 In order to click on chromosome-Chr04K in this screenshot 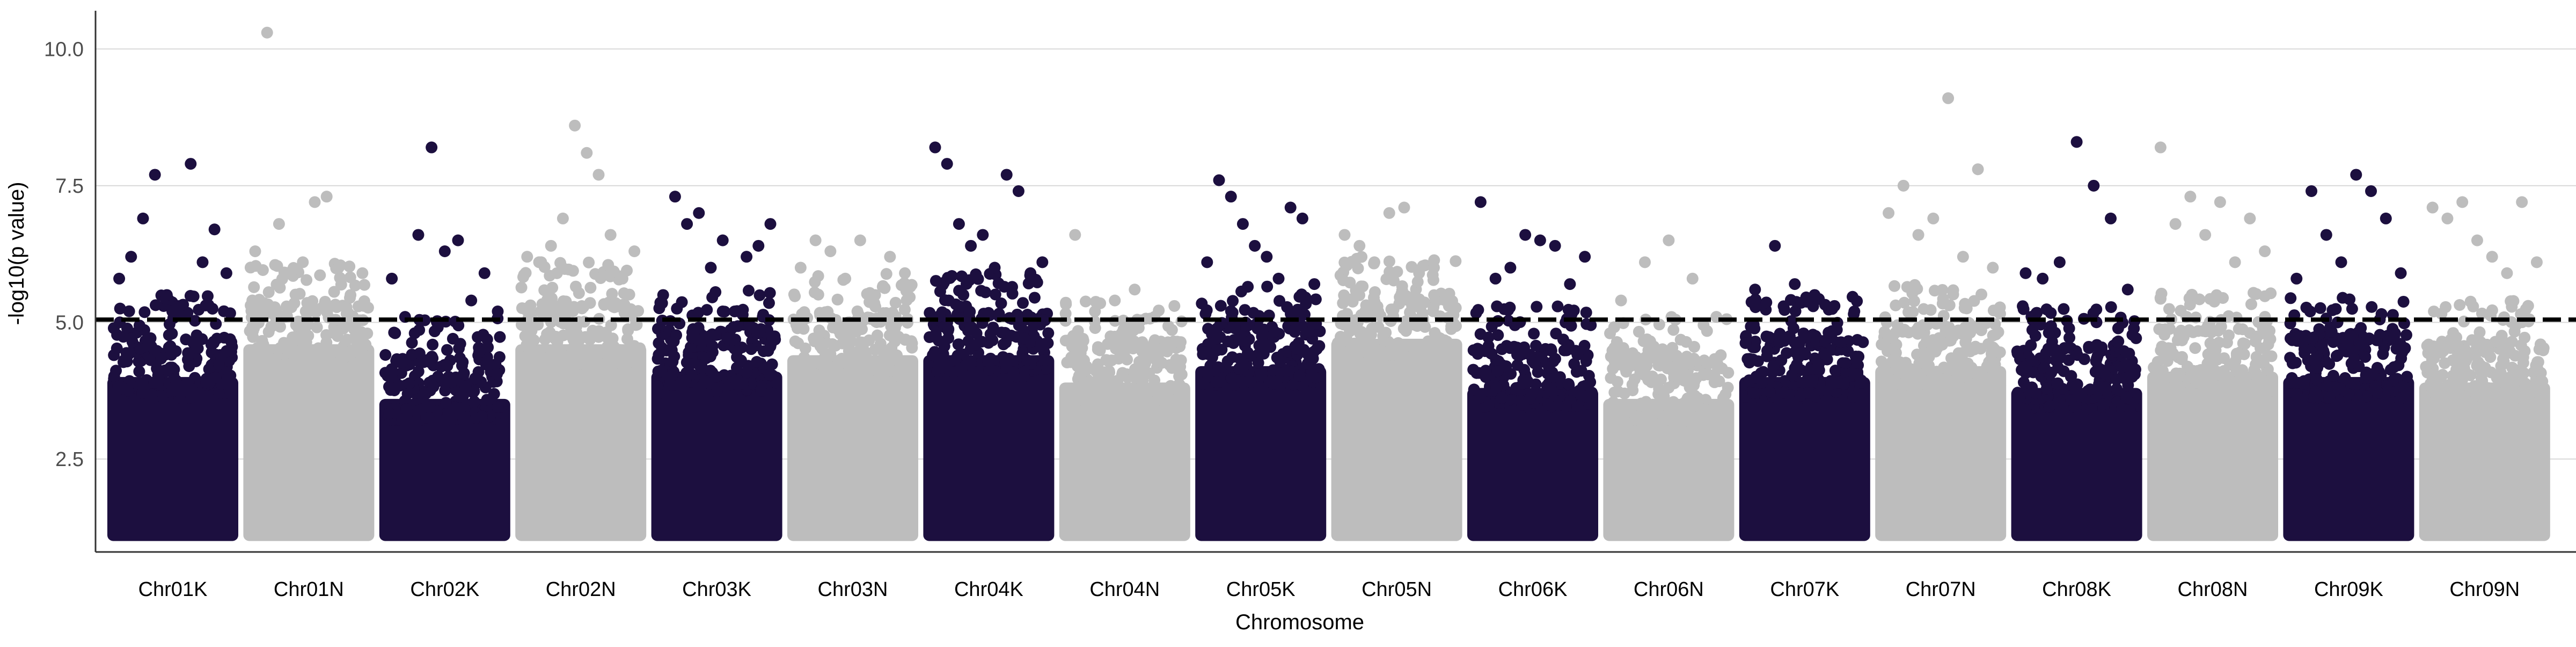, I will do `click(989, 341)`.